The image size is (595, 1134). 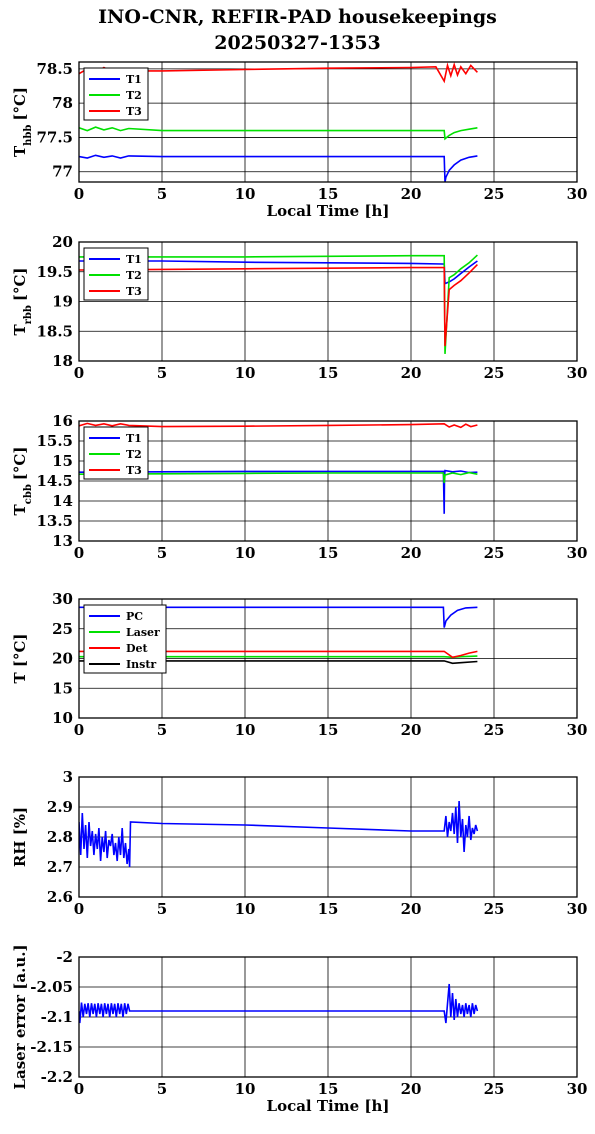 I want to click on legend: PC Laser Det Instr, so click(x=125, y=639).